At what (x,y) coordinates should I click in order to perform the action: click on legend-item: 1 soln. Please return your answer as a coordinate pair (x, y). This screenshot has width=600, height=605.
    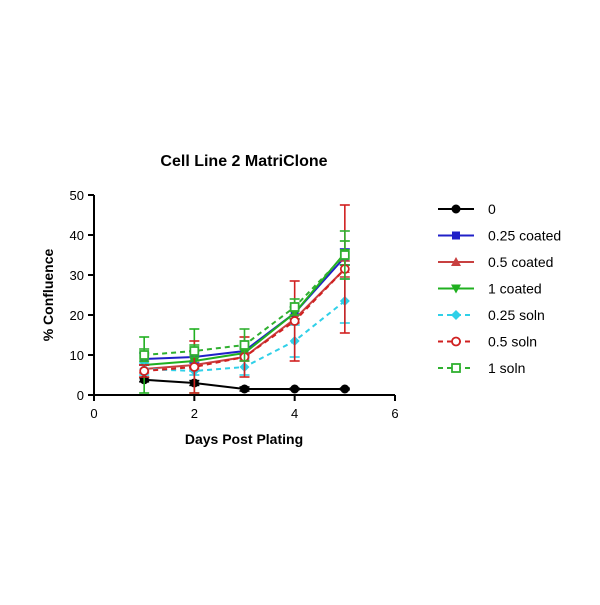
    Looking at the image, I should click on (481, 368).